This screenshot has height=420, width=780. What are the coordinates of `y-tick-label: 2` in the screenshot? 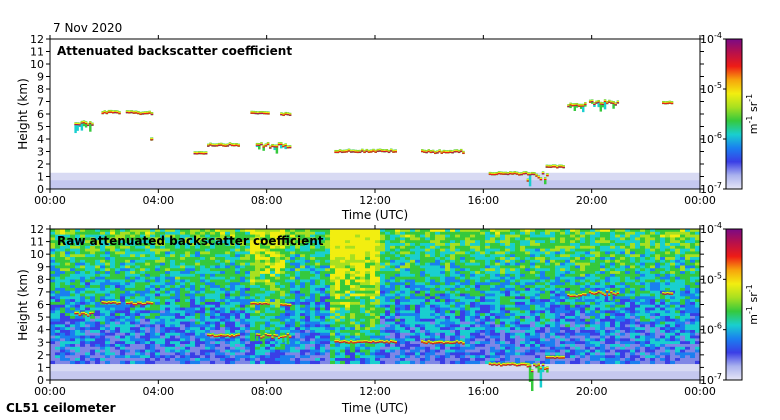 It's located at (40, 164).